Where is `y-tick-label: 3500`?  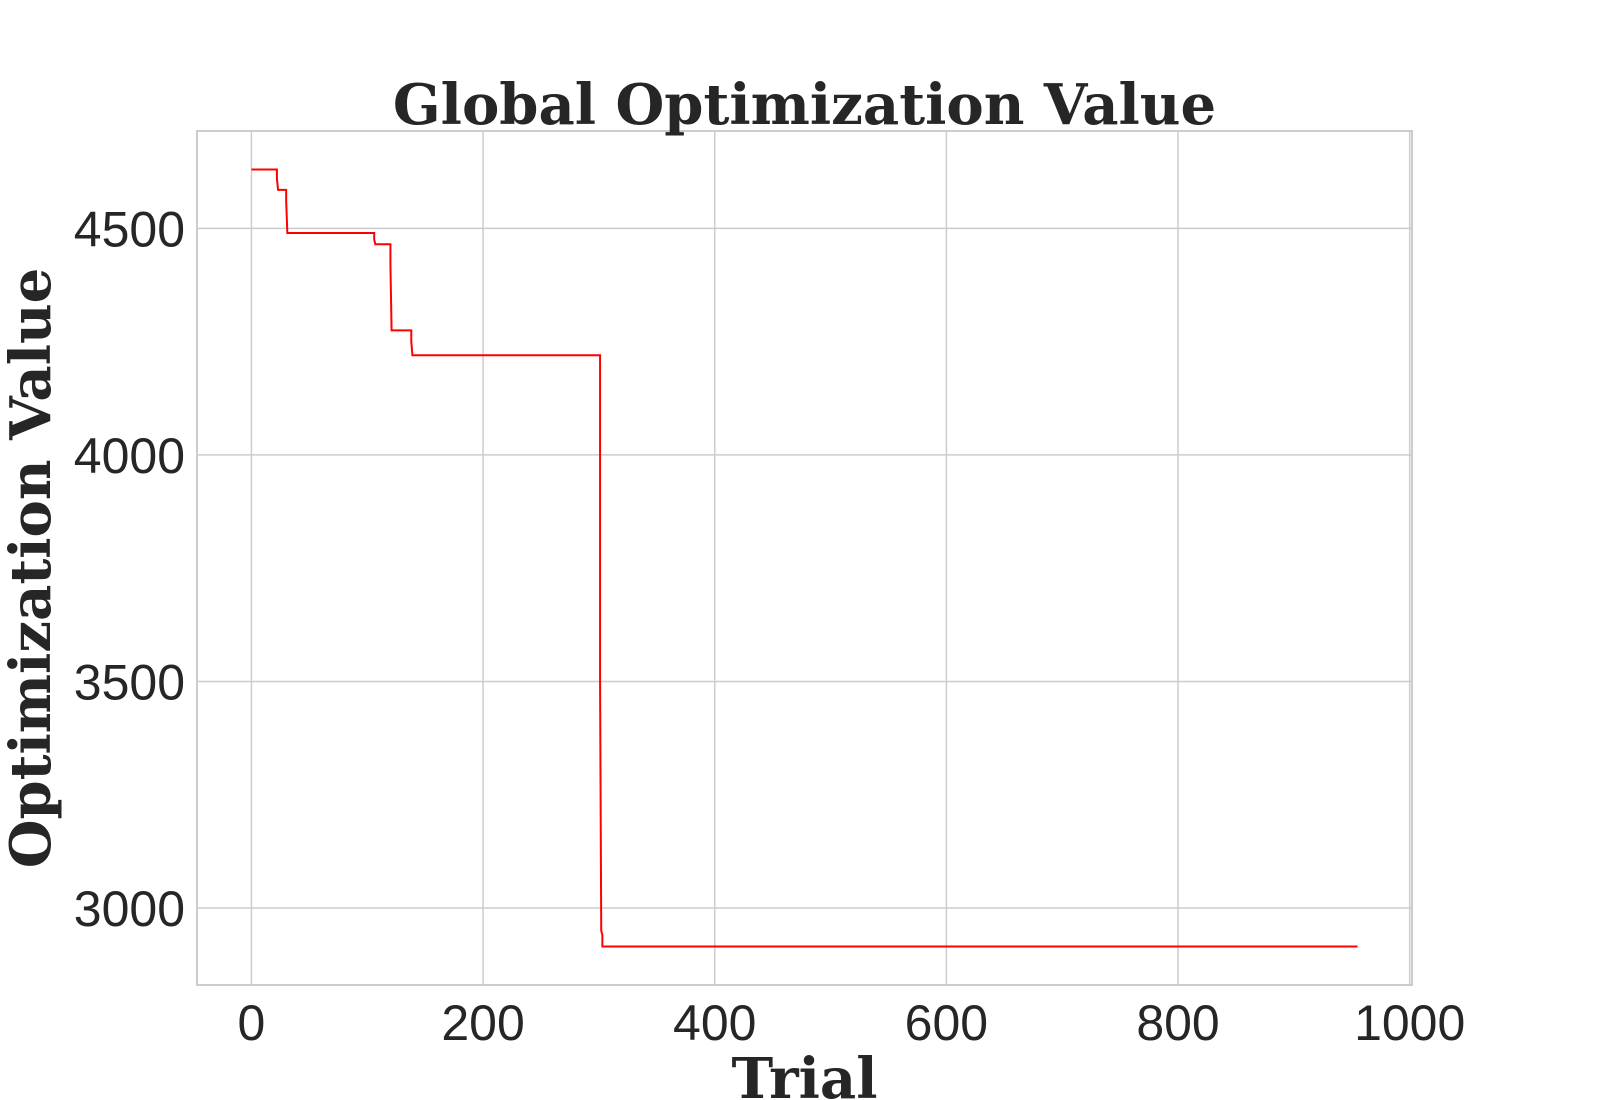
y-tick-label: 3500 is located at coordinates (129, 682).